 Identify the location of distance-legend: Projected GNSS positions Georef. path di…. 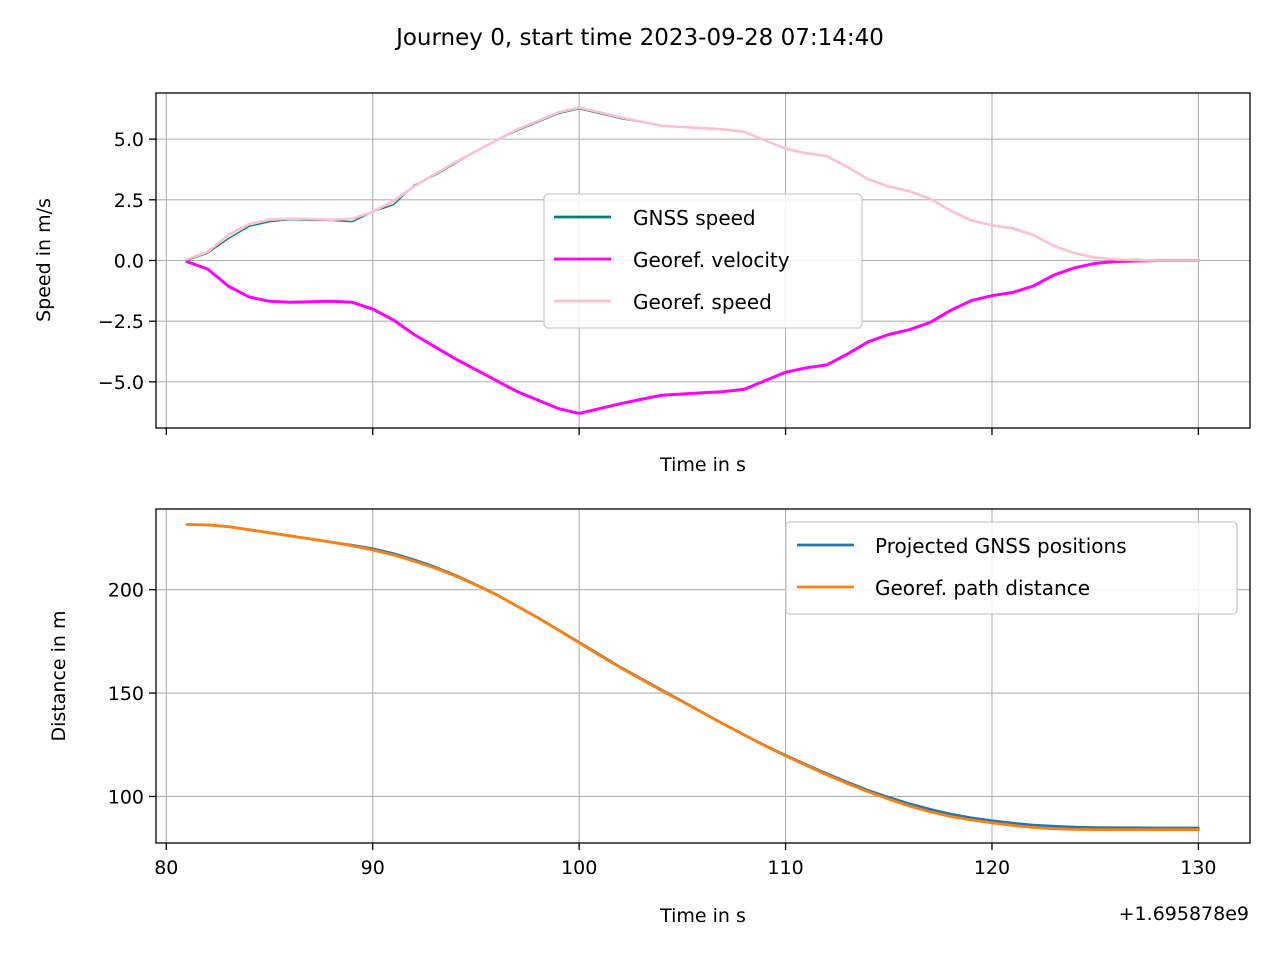
(1011, 568).